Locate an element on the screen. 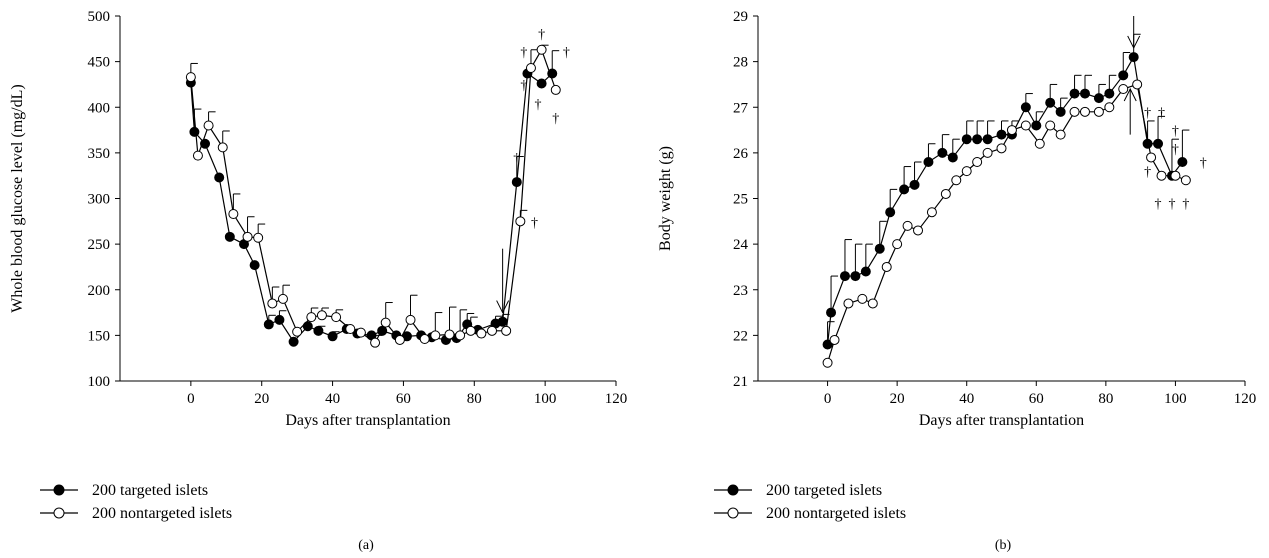 This screenshot has width=1269, height=558. y-tick-label: 29 is located at coordinates (740, 17).